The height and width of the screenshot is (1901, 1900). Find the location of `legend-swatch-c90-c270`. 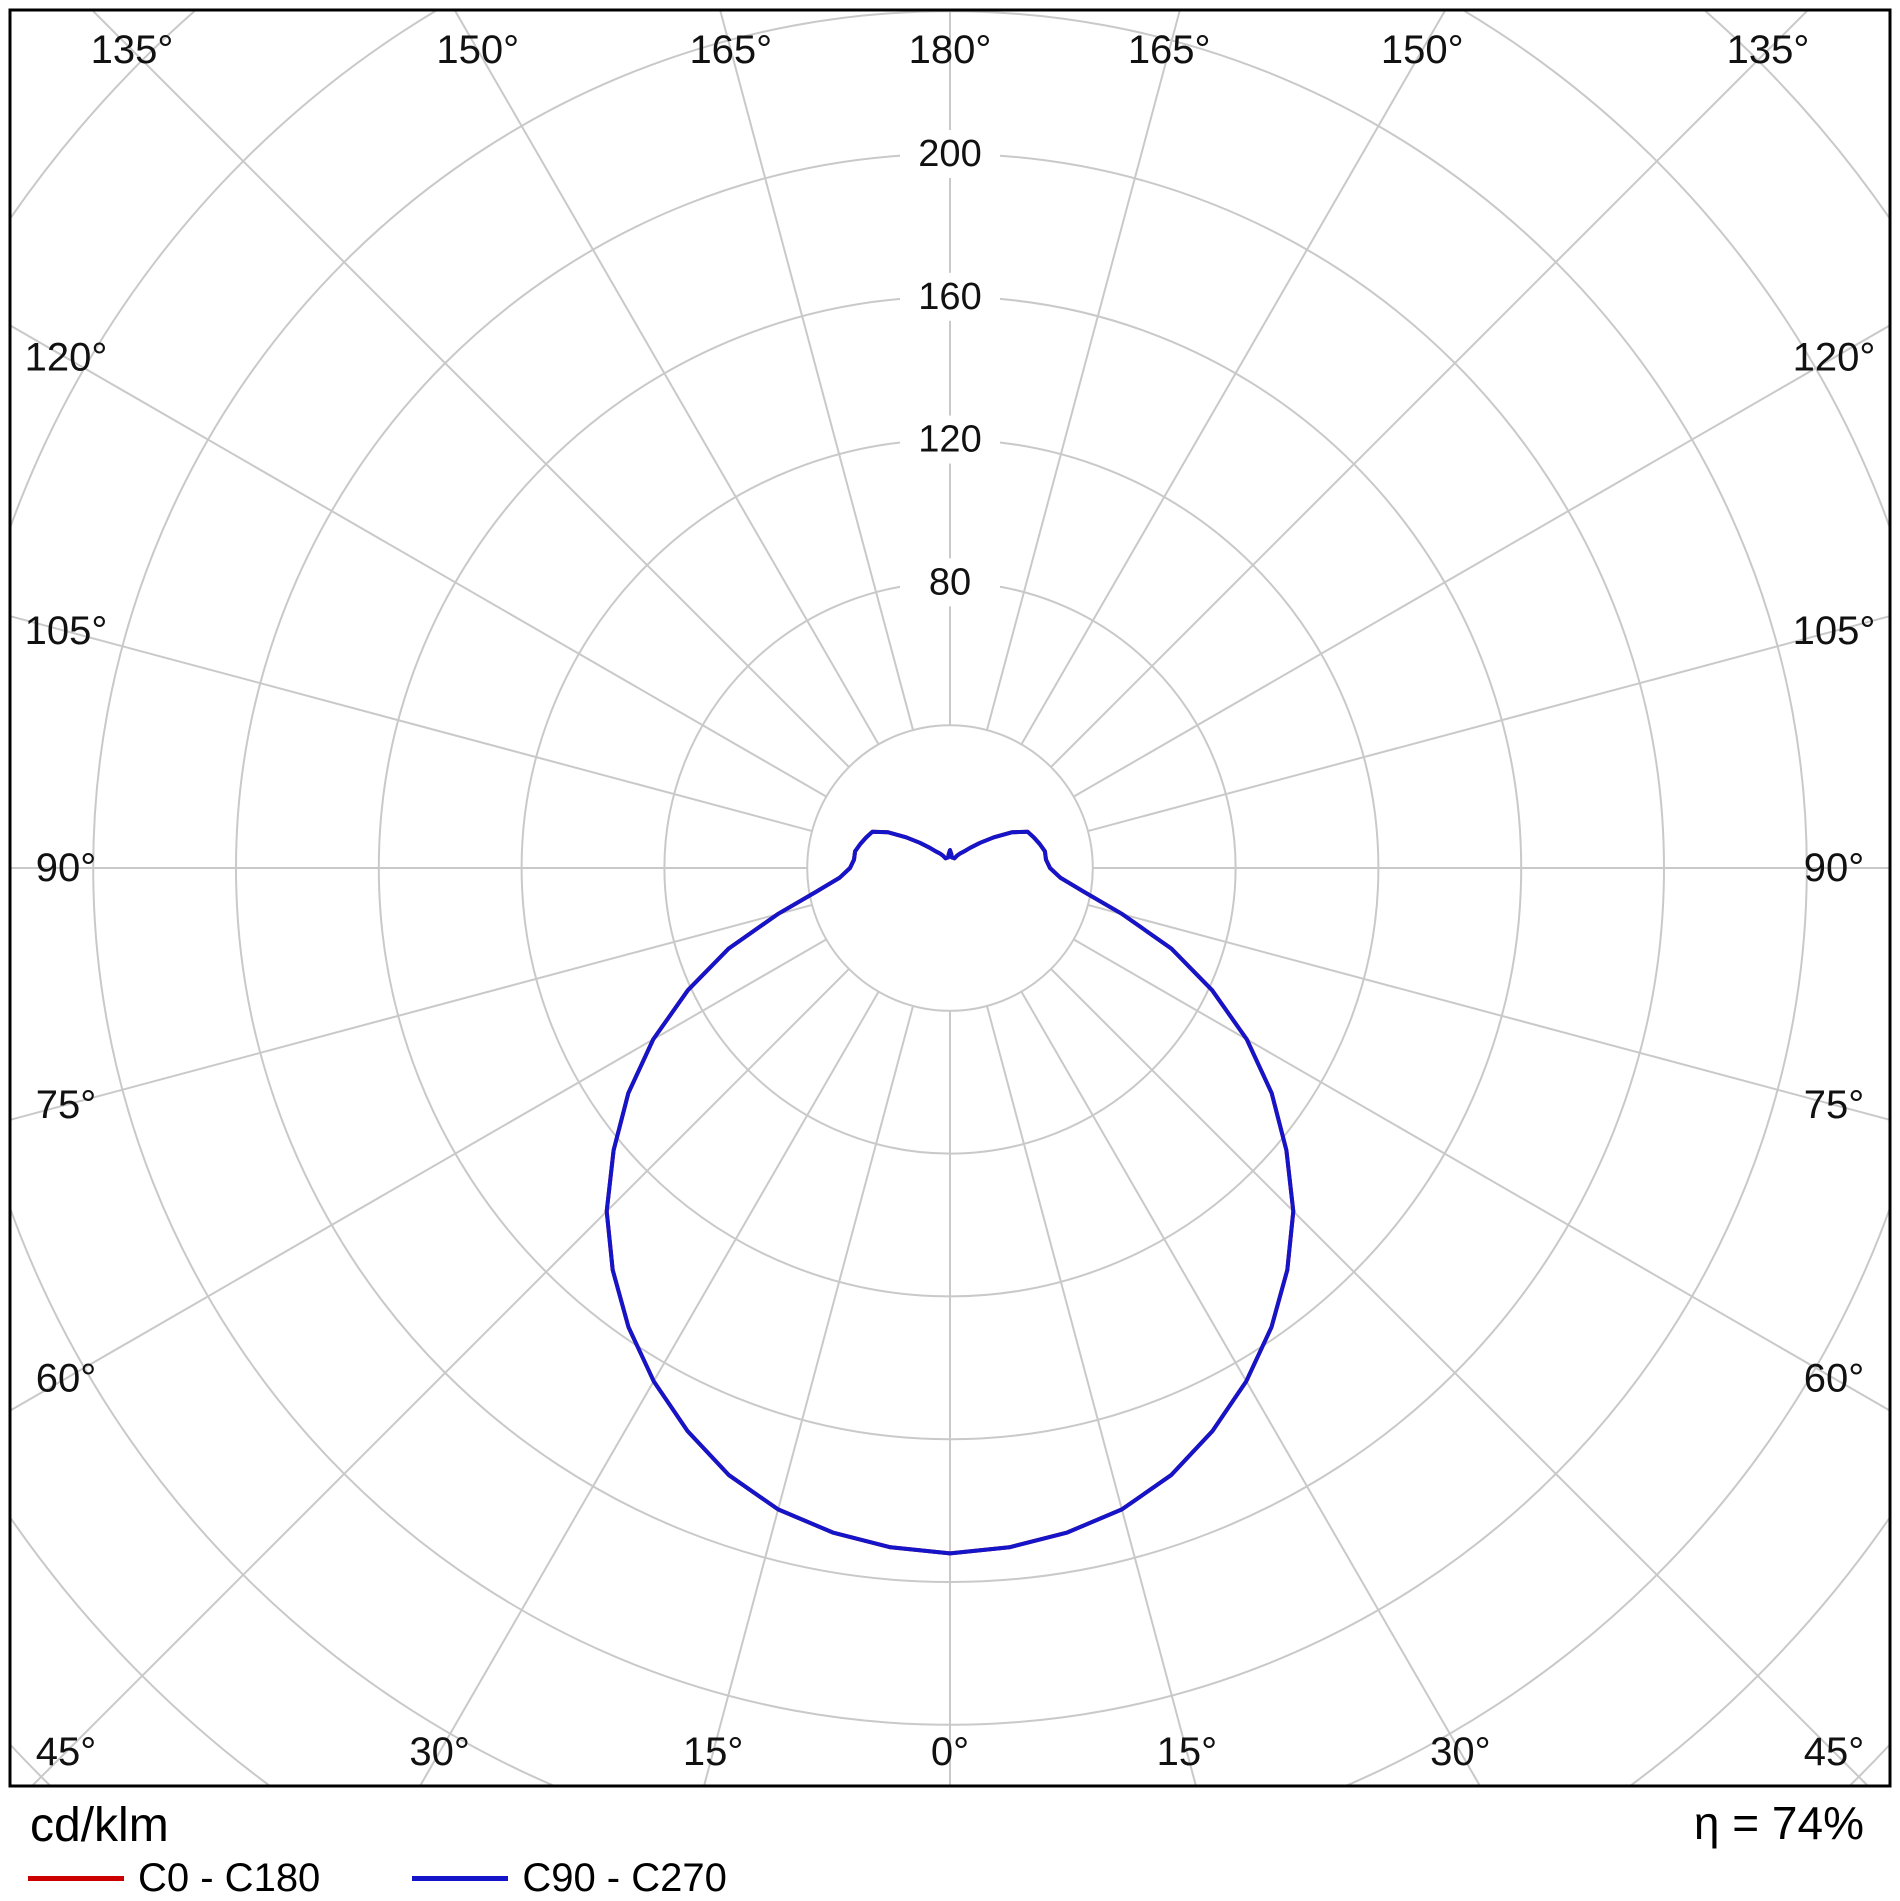

legend-swatch-c90-c270 is located at coordinates (460, 1878).